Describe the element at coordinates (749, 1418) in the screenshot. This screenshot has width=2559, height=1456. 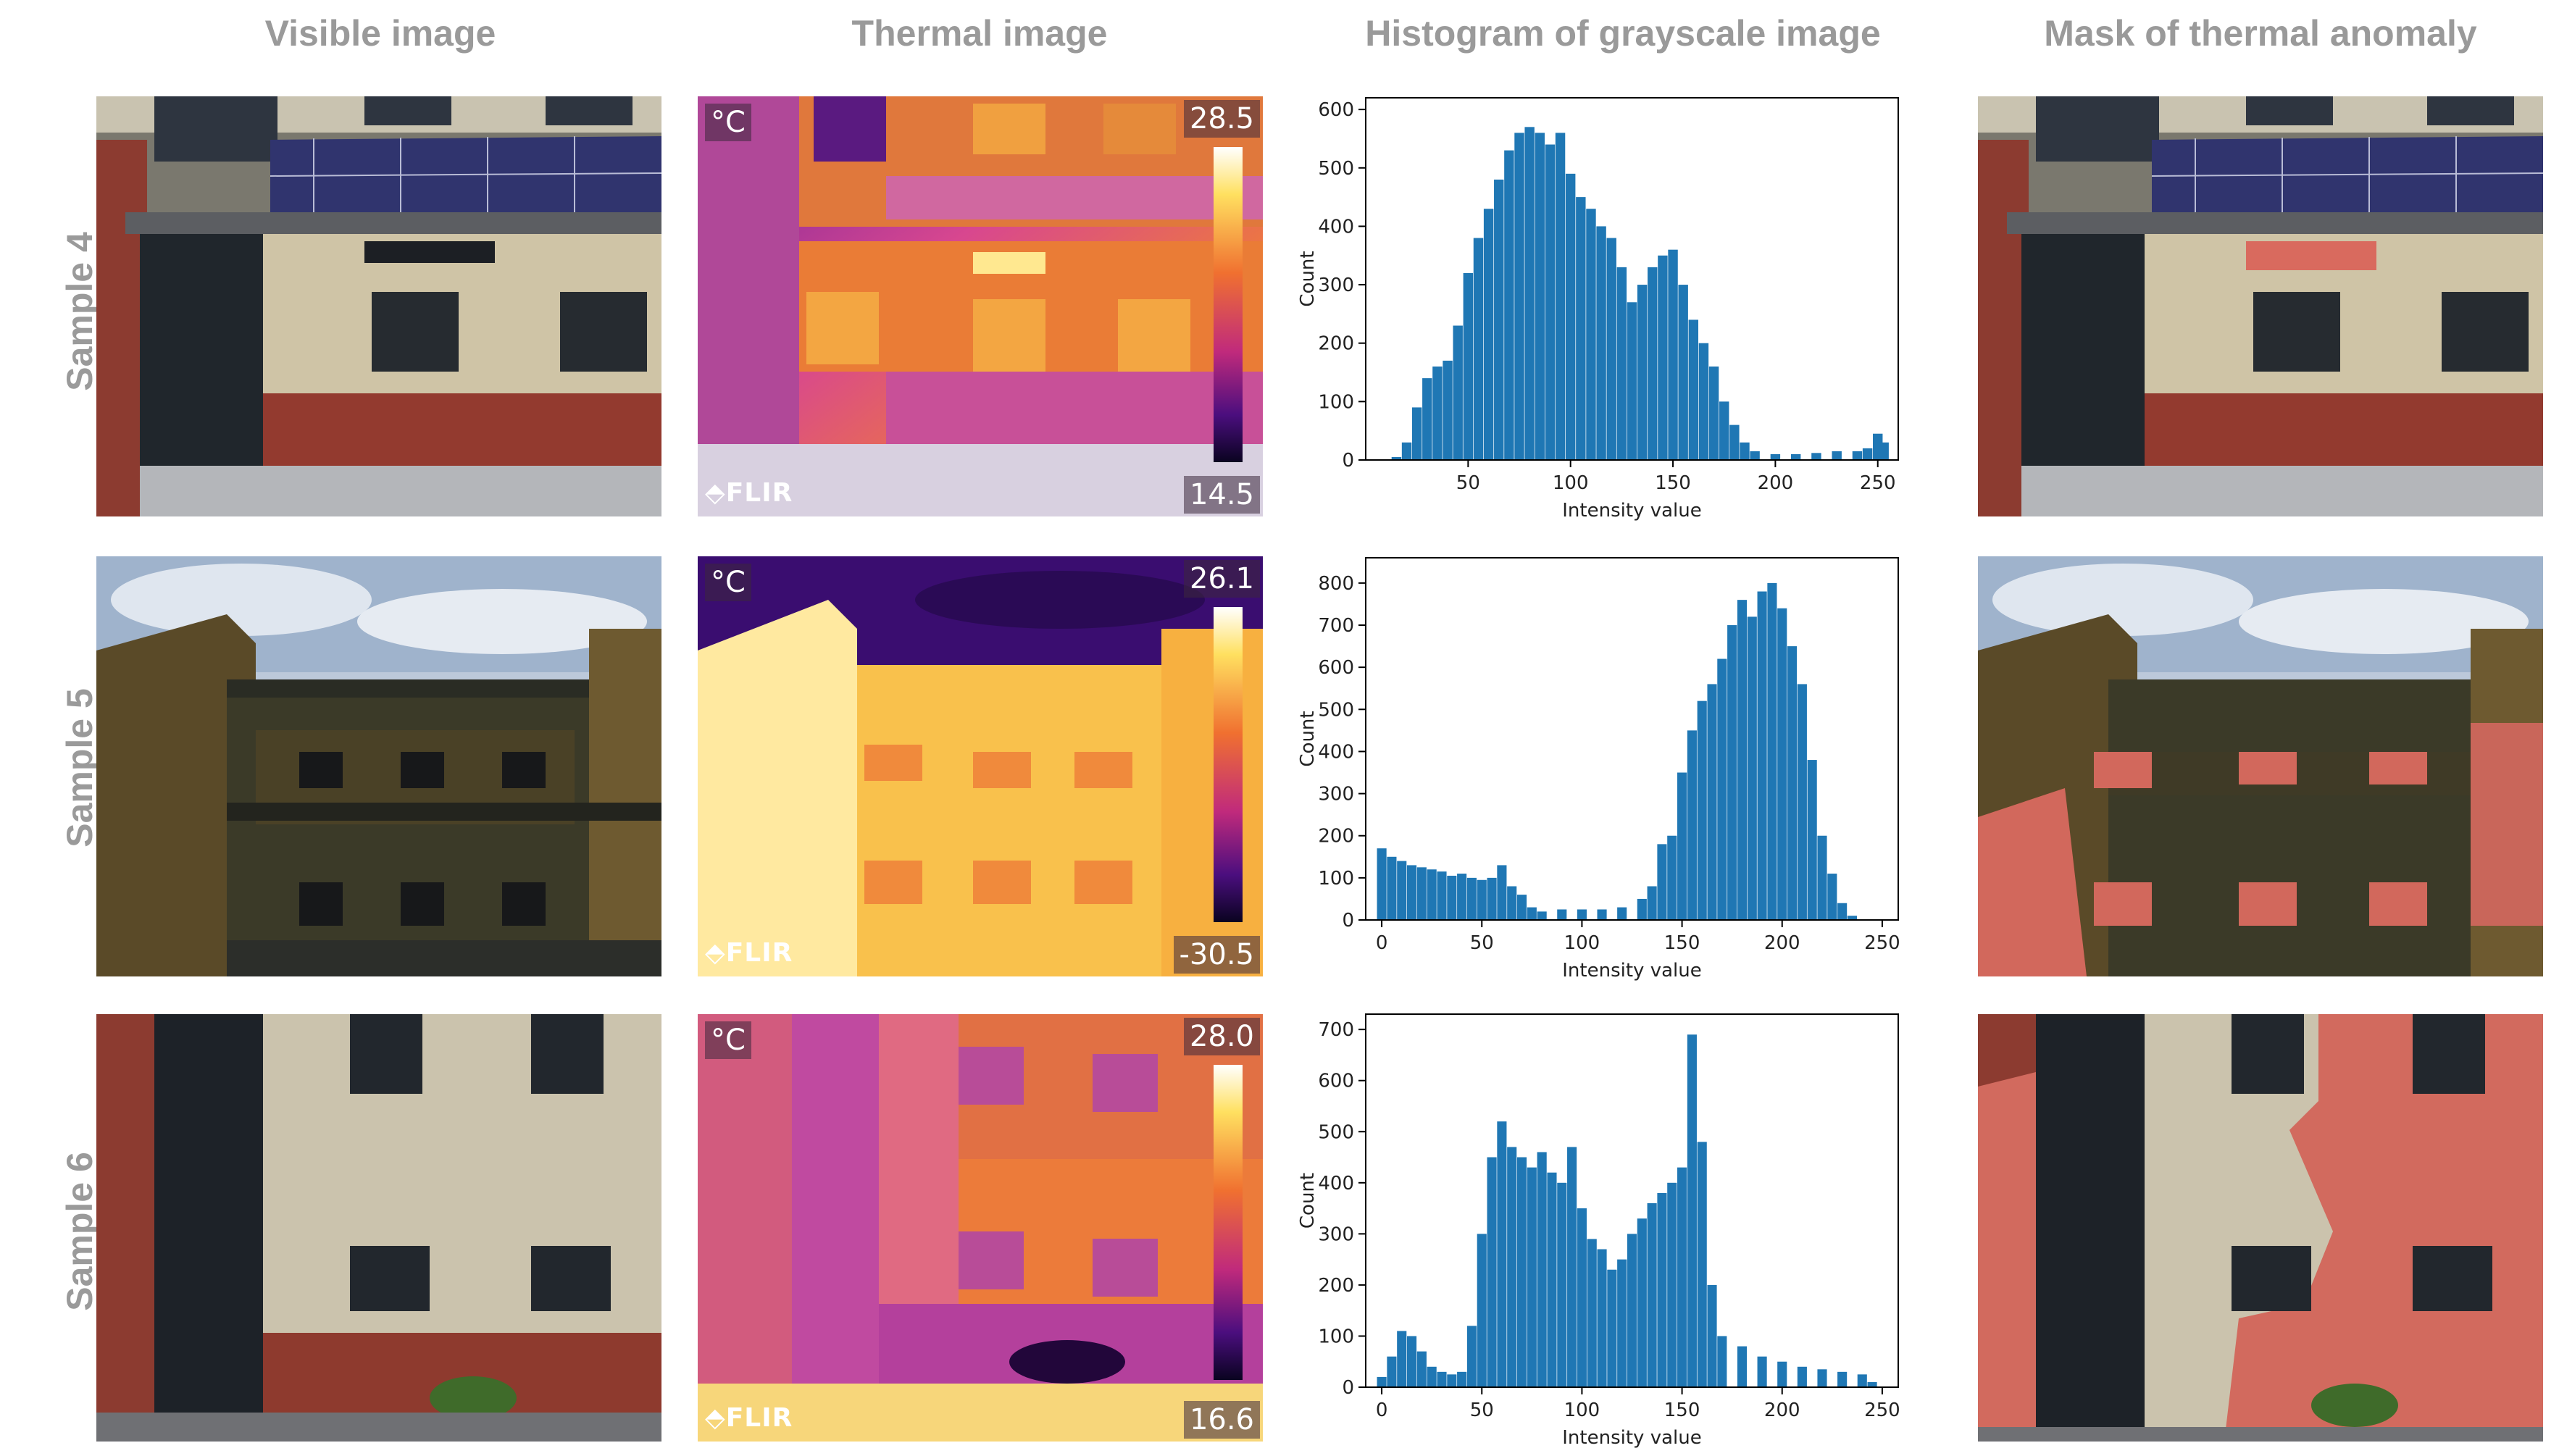
I see `flir-logo: ⬘FLIR` at that location.